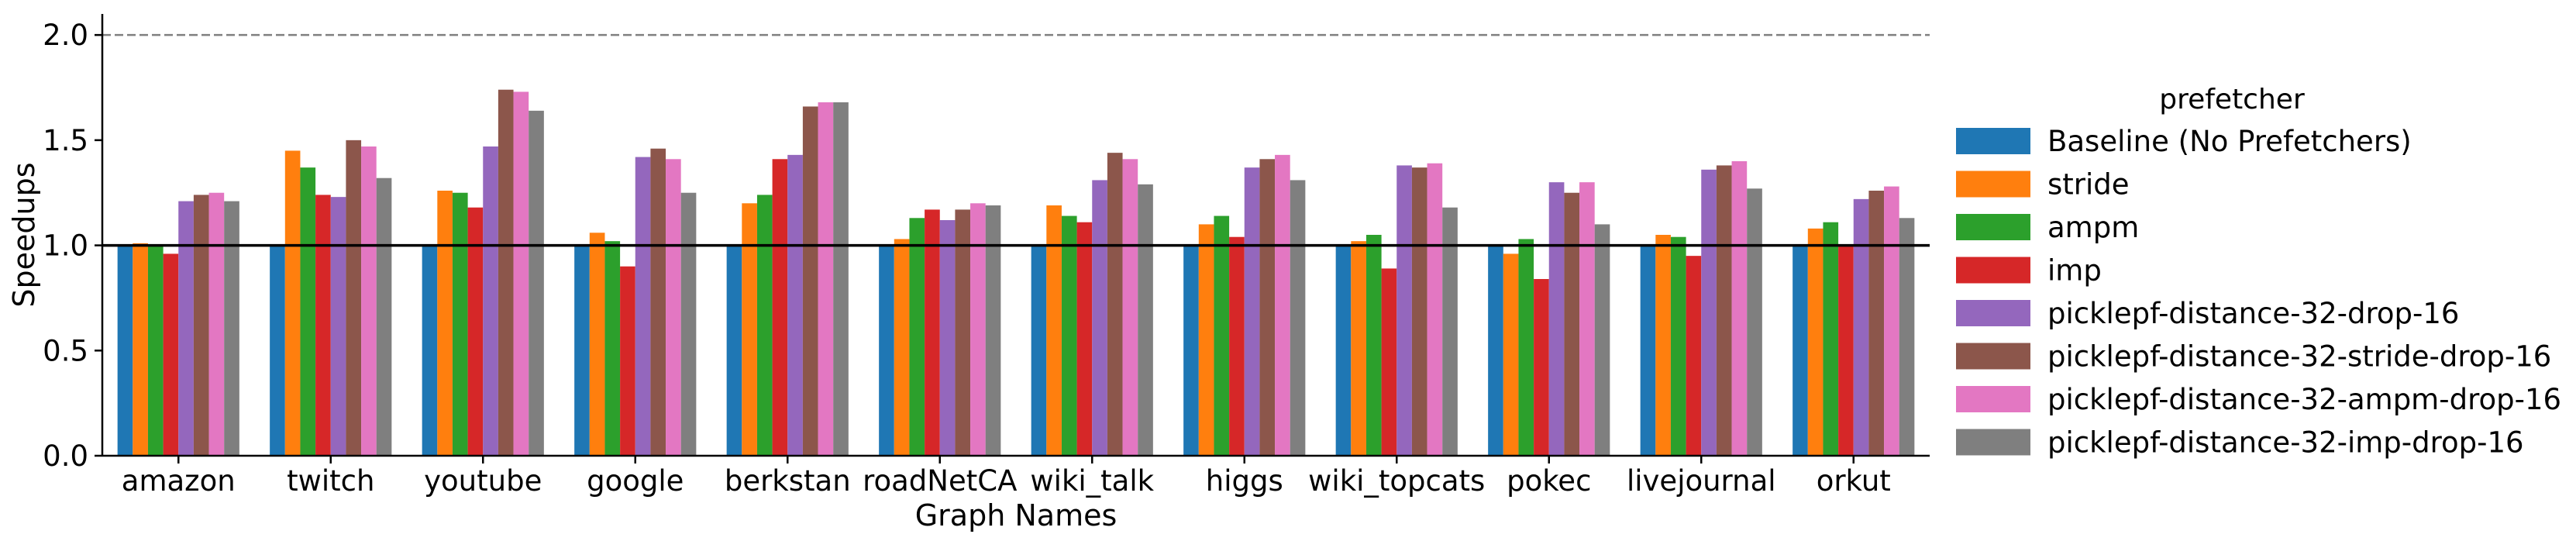 The width and height of the screenshot is (2576, 541). I want to click on legend-label: ampm, so click(2093, 227).